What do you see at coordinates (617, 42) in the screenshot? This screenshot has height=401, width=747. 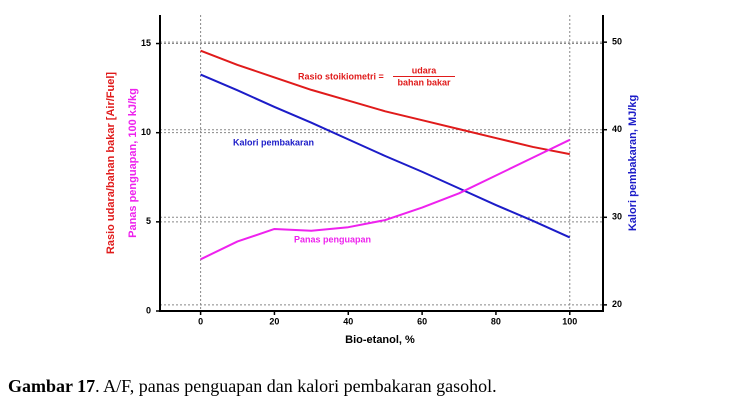 I see `y2-tick-label: 50` at bounding box center [617, 42].